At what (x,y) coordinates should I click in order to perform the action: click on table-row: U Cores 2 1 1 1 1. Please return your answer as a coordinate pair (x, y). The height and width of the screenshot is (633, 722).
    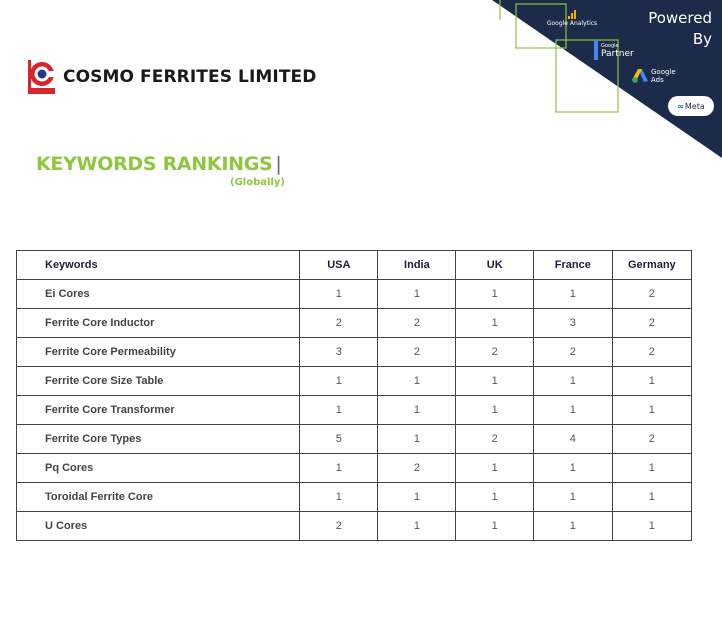
    Looking at the image, I should click on (354, 526).